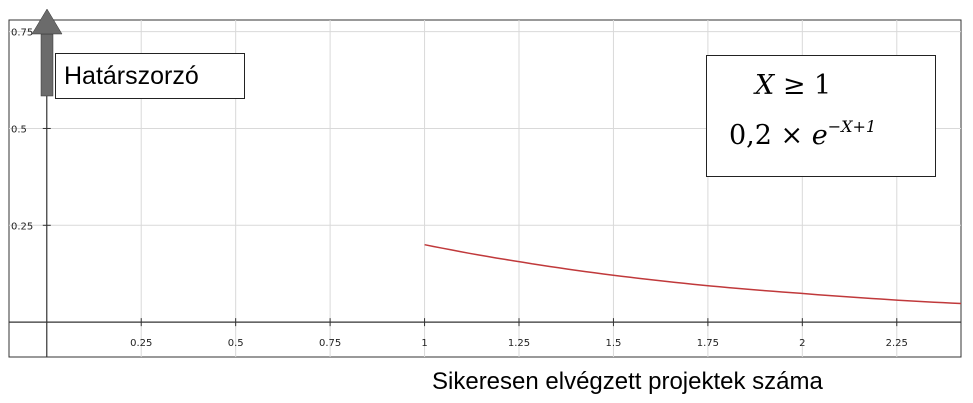 The width and height of the screenshot is (973, 403). I want to click on formula-coefficient: 0,2 ×, so click(770, 135).